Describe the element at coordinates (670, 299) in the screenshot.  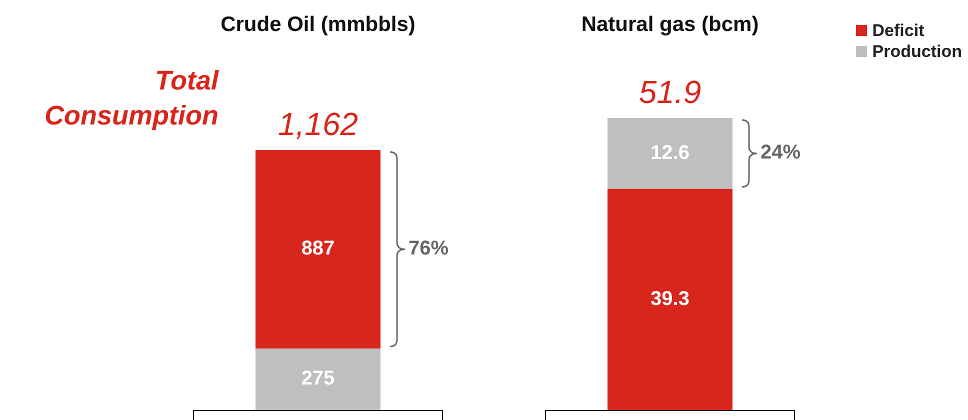
I see `data-label: 39.3` at that location.